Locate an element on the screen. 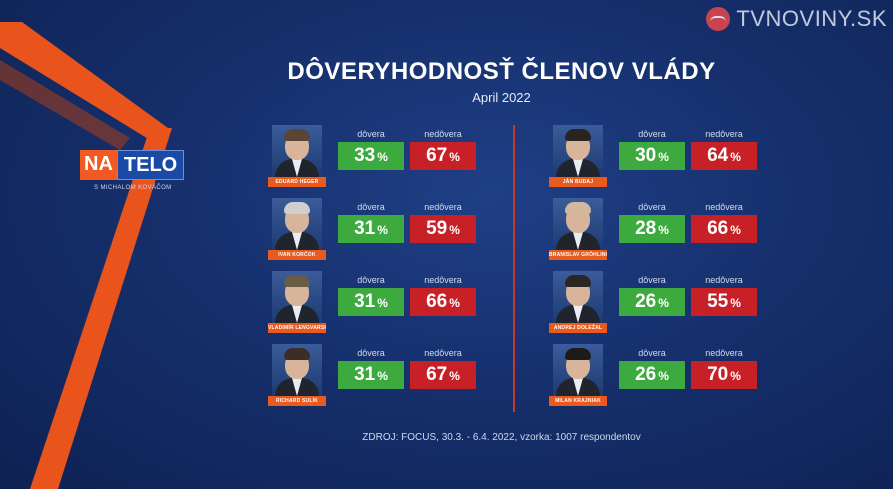  trust-value: 33% is located at coordinates (371, 156).